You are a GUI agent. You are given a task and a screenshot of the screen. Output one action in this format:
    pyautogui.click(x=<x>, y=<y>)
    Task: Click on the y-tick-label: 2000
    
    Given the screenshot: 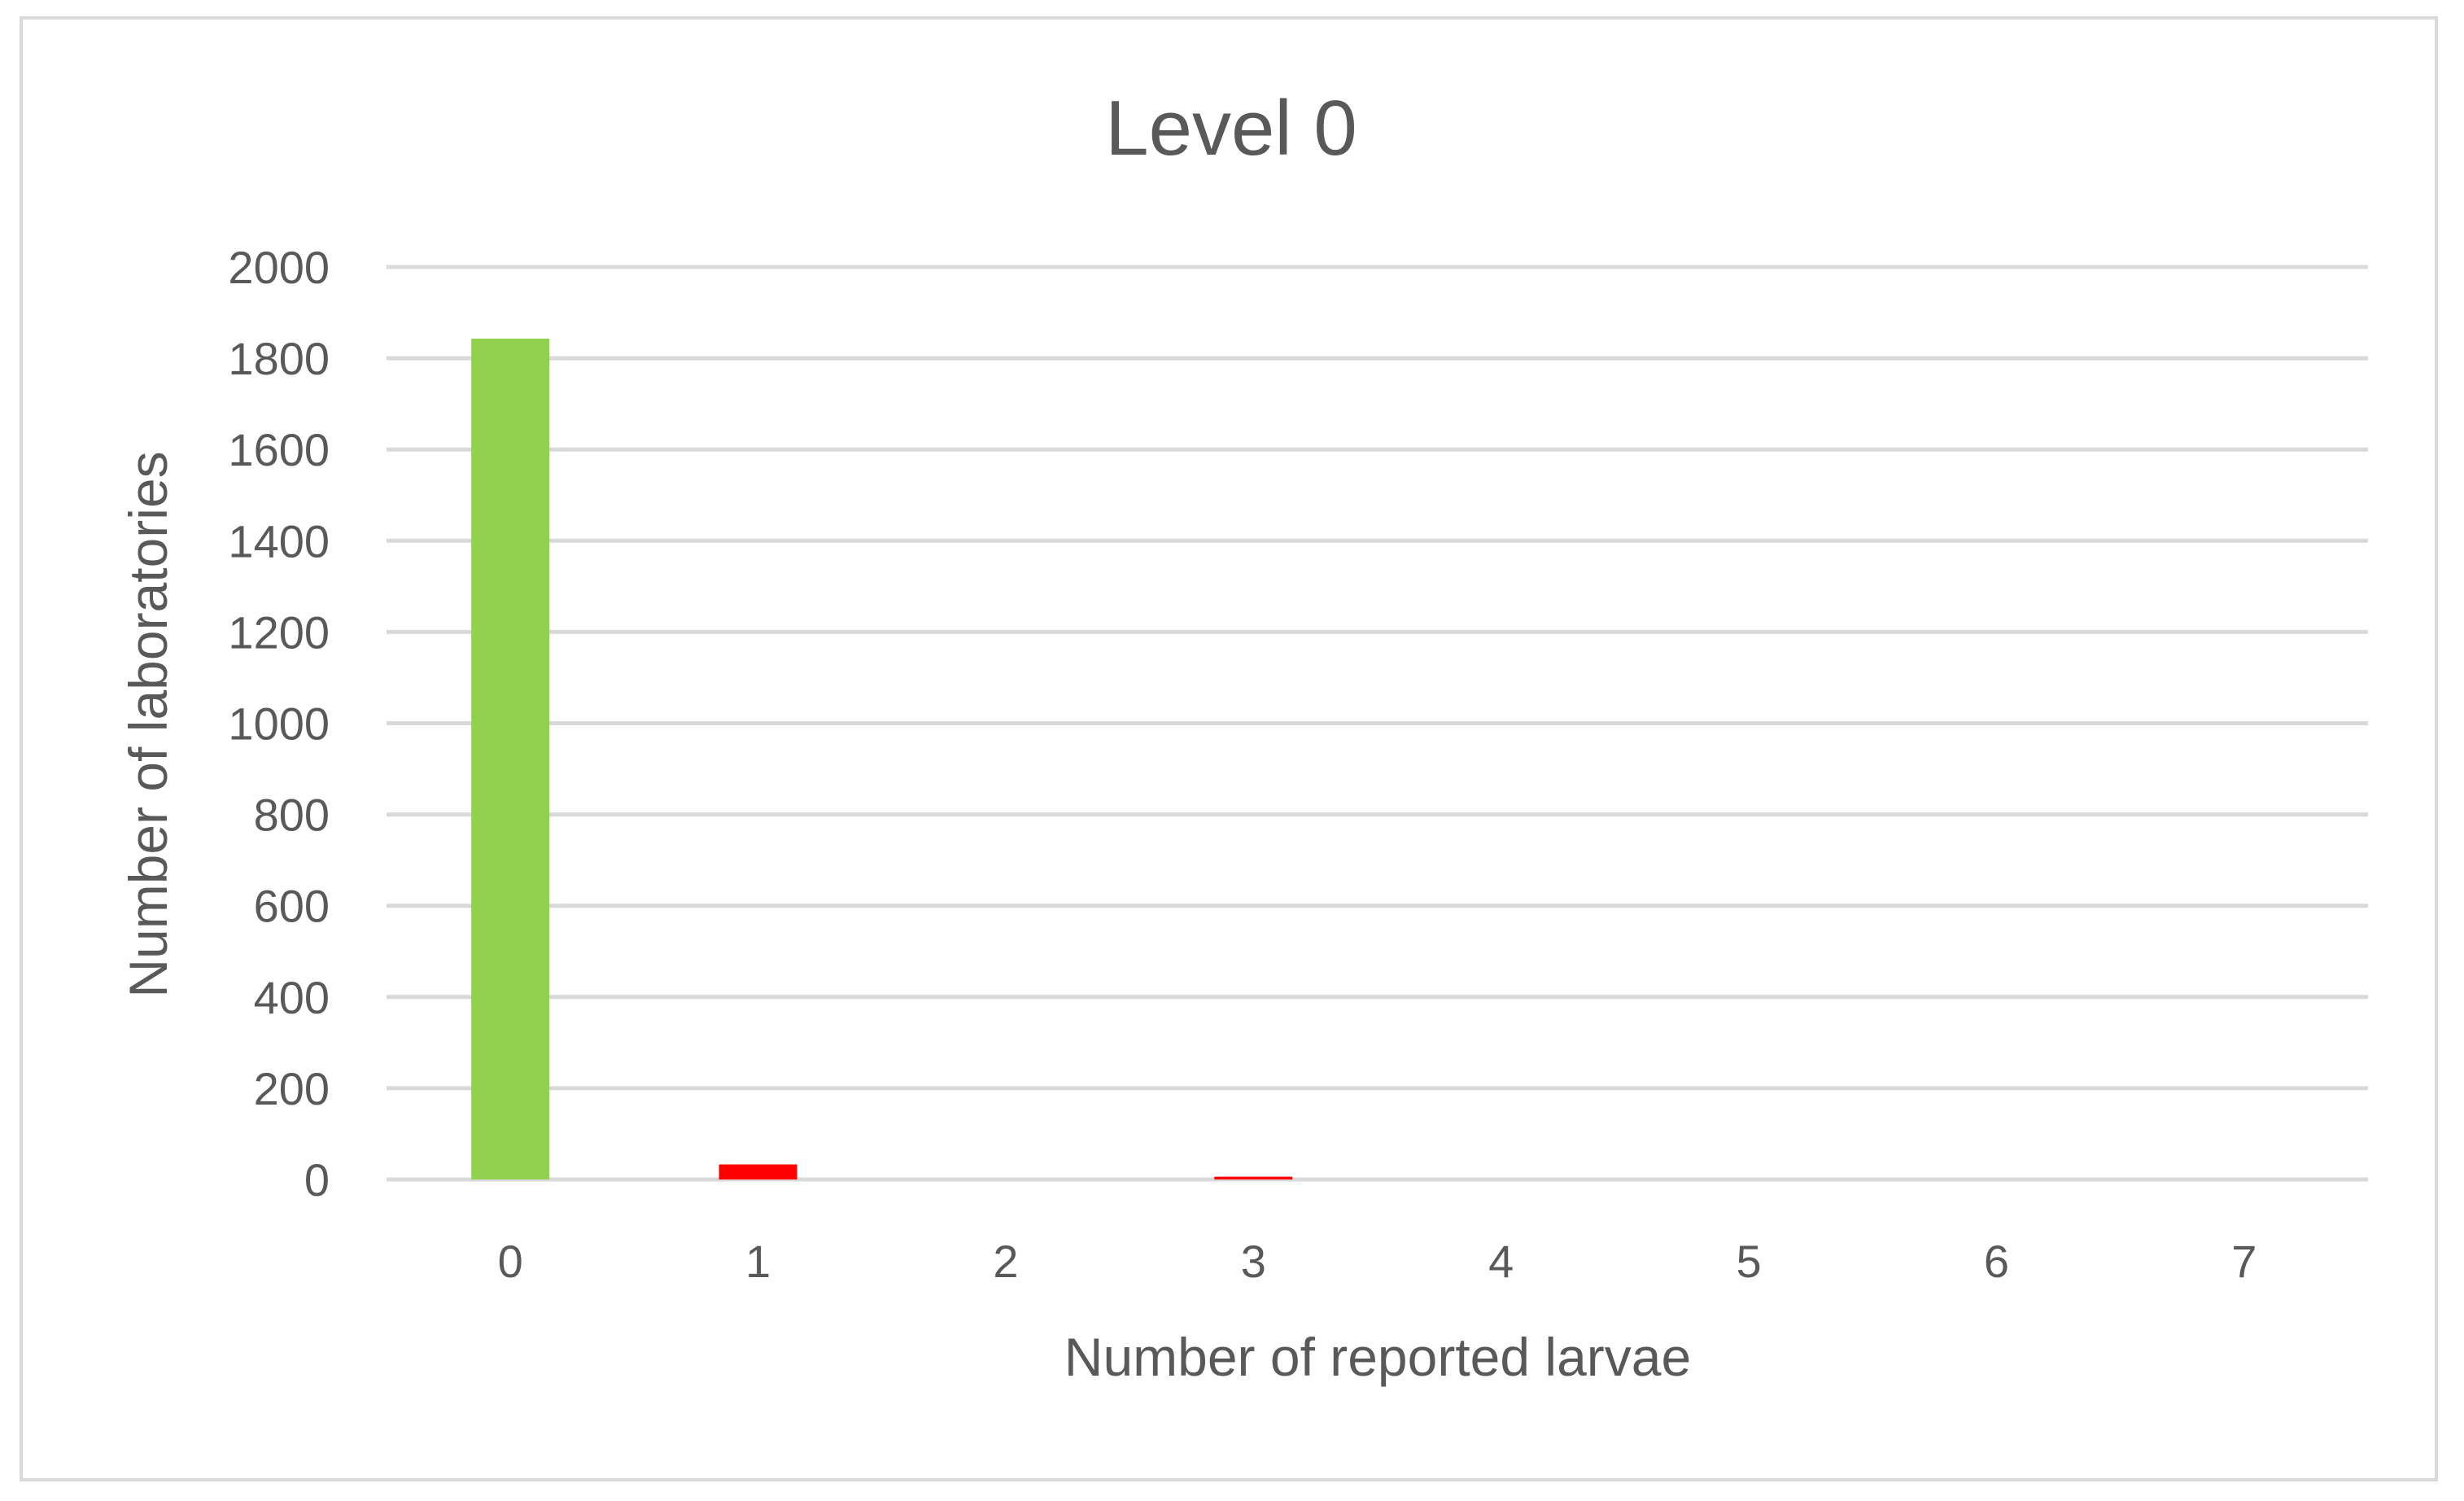 What is the action you would take?
    pyautogui.click(x=279, y=267)
    